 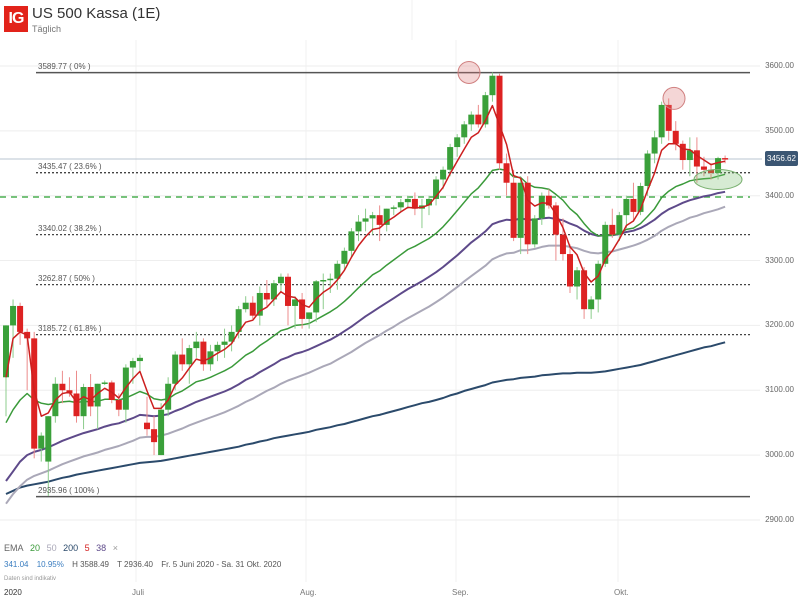 What do you see at coordinates (718, 179) in the screenshot?
I see `support-highlight-ellipse` at bounding box center [718, 179].